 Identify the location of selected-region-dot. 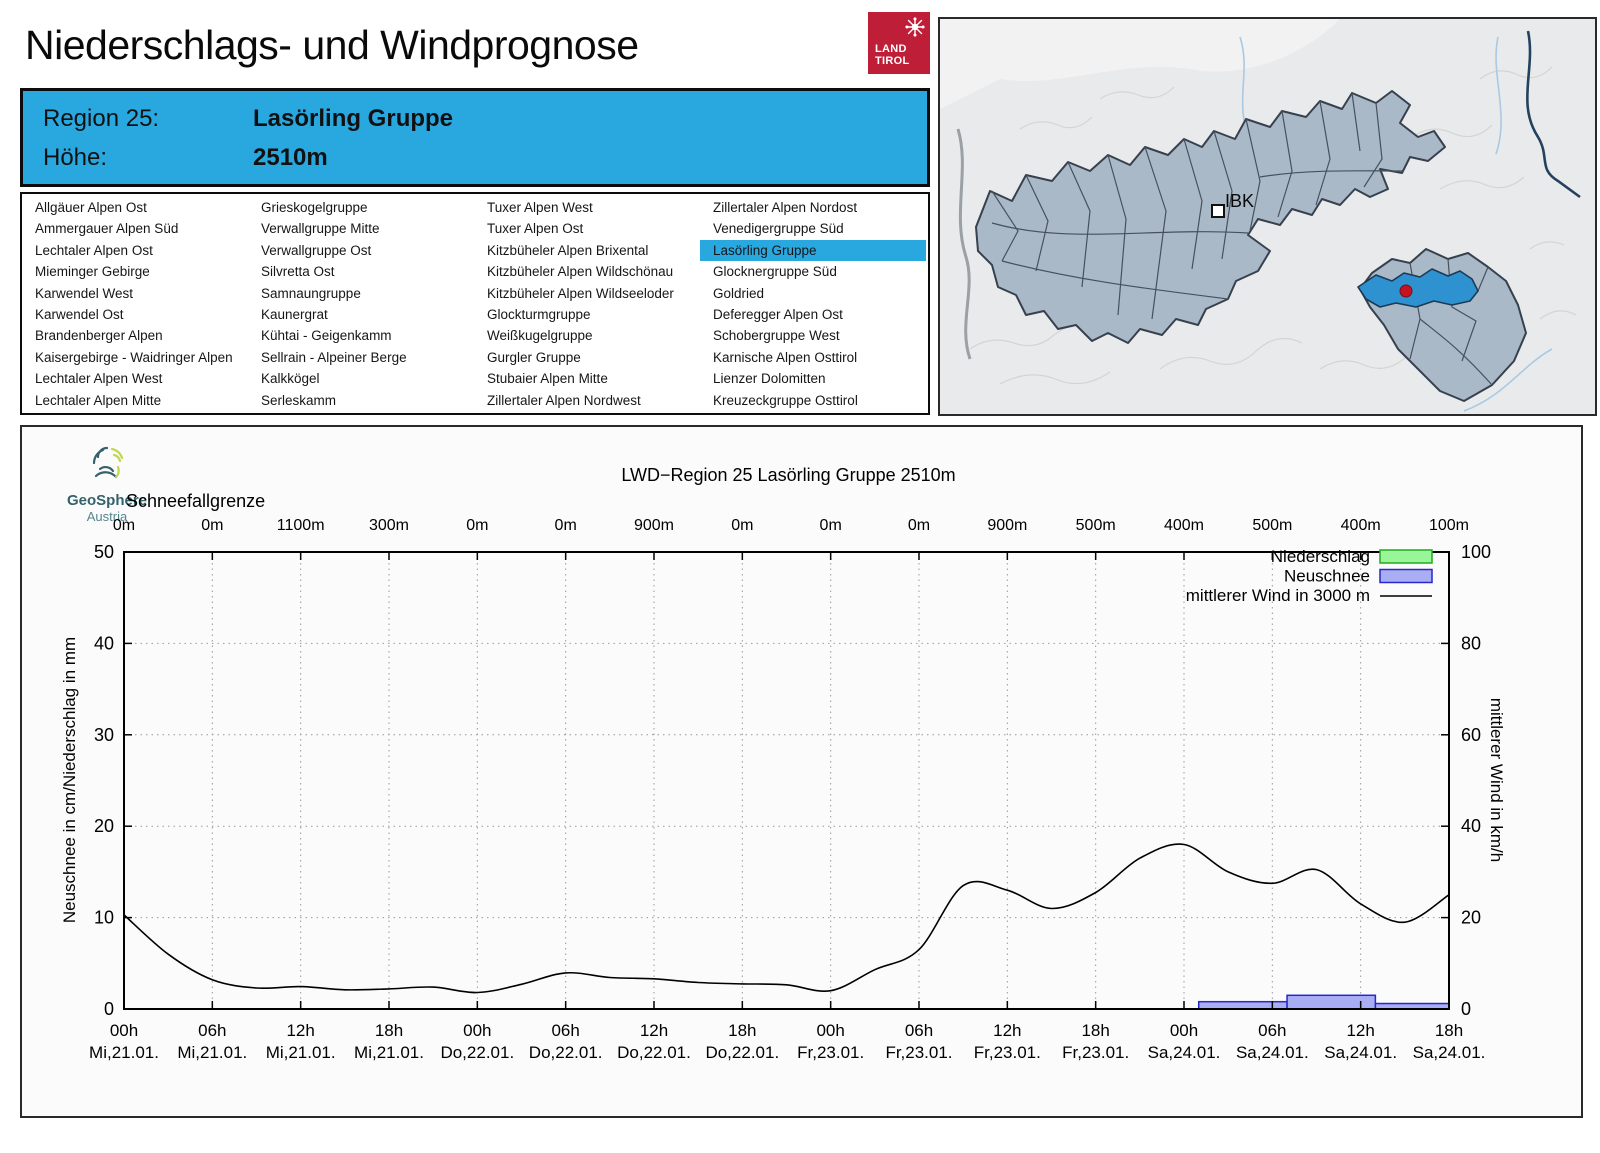
(1406, 291).